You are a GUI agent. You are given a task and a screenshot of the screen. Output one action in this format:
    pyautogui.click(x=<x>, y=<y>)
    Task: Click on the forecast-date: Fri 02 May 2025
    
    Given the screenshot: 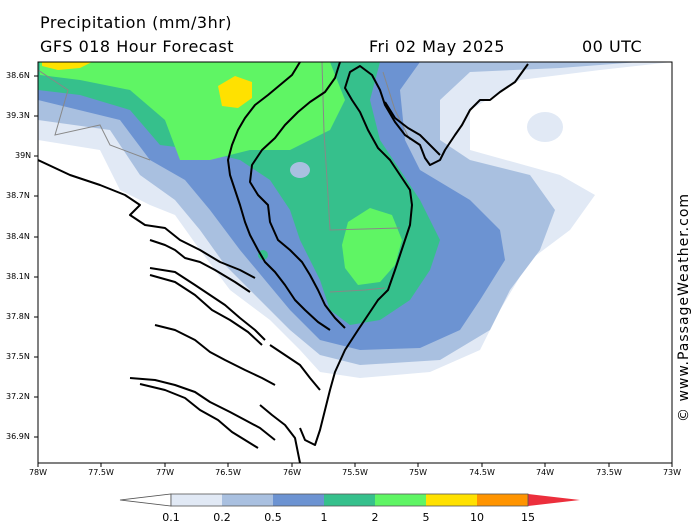 What is the action you would take?
    pyautogui.click(x=437, y=46)
    